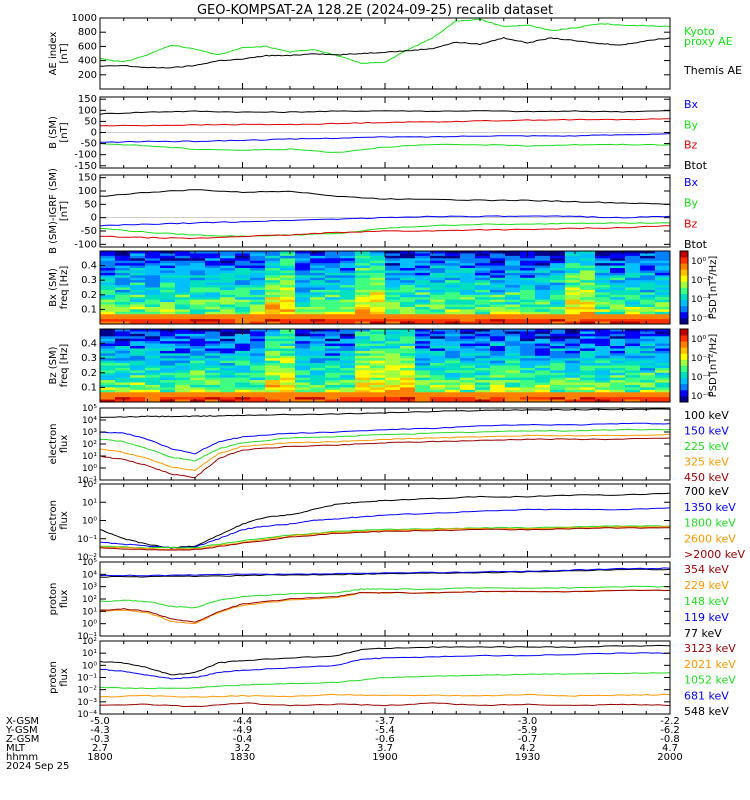 The image size is (750, 800). I want to click on legend-entry: Bz, so click(691, 223).